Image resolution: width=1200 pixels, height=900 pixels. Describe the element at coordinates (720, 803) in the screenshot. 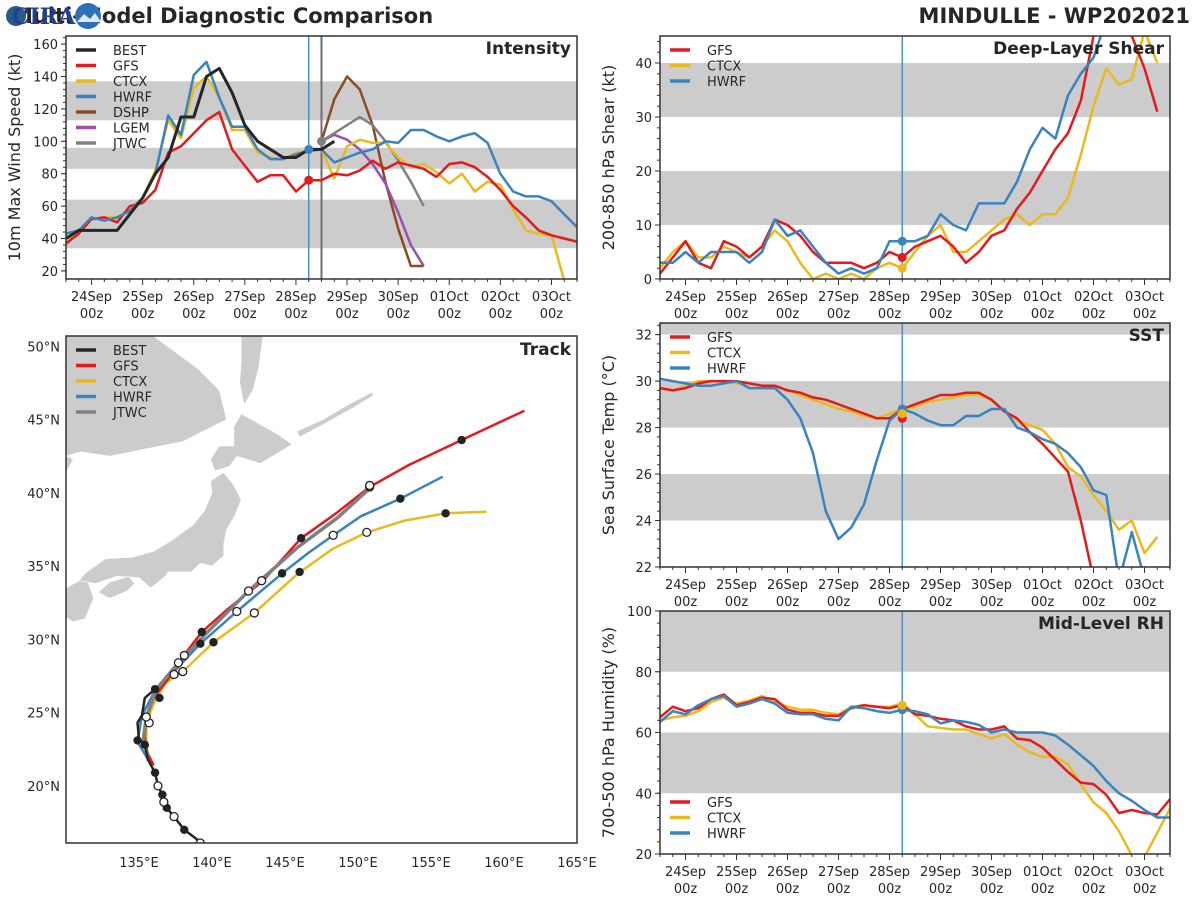

I see `legend-label-gfs: GFS` at that location.